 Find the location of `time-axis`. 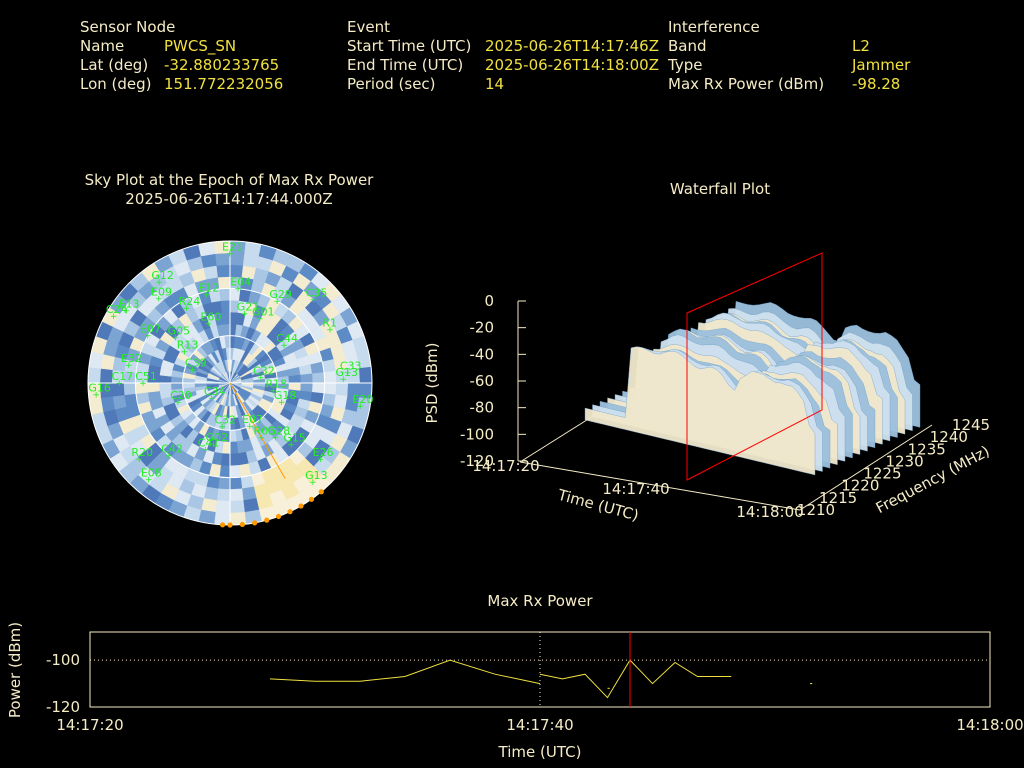

time-axis is located at coordinates (660, 486).